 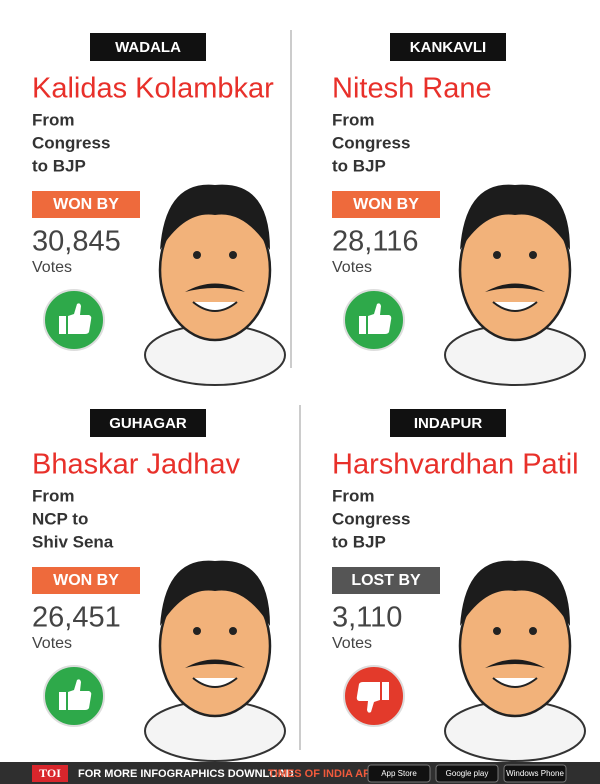 What do you see at coordinates (76, 618) in the screenshot?
I see `votes: 26,451` at bounding box center [76, 618].